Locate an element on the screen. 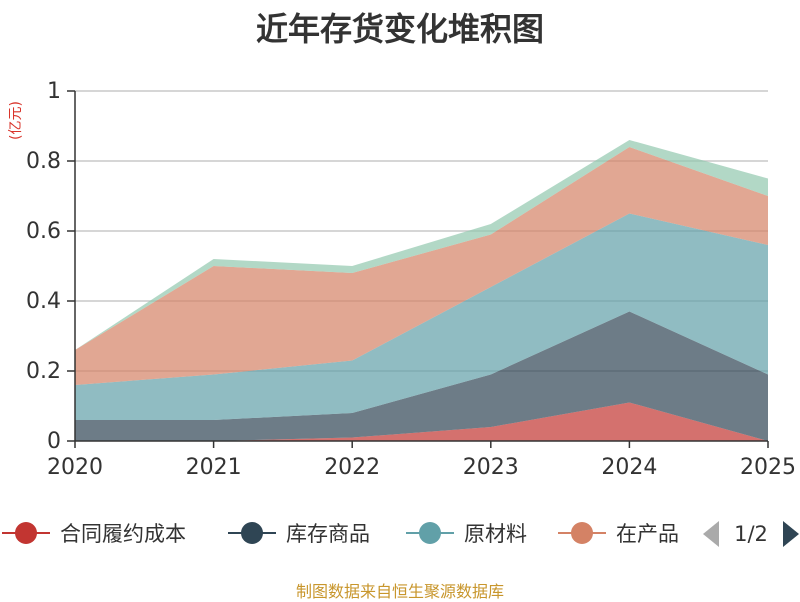 The width and height of the screenshot is (800, 602). legend: 合同履约成本 库存商品 原材料 在产品 is located at coordinates (340, 534).